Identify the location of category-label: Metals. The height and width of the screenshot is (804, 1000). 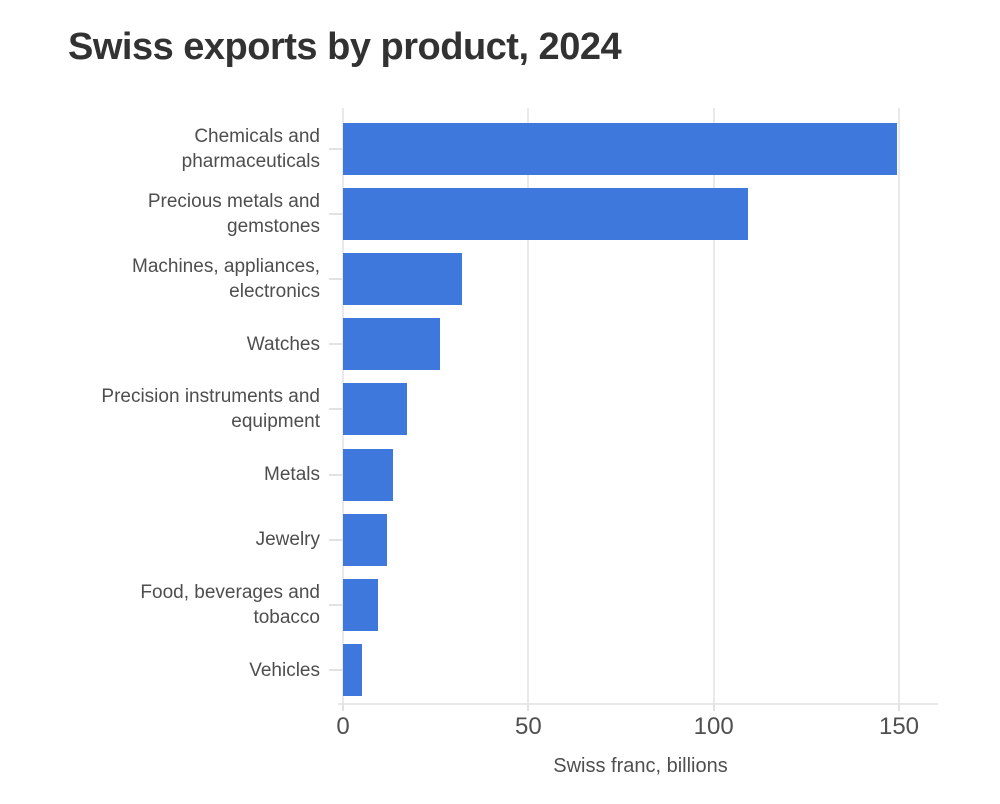
(292, 475).